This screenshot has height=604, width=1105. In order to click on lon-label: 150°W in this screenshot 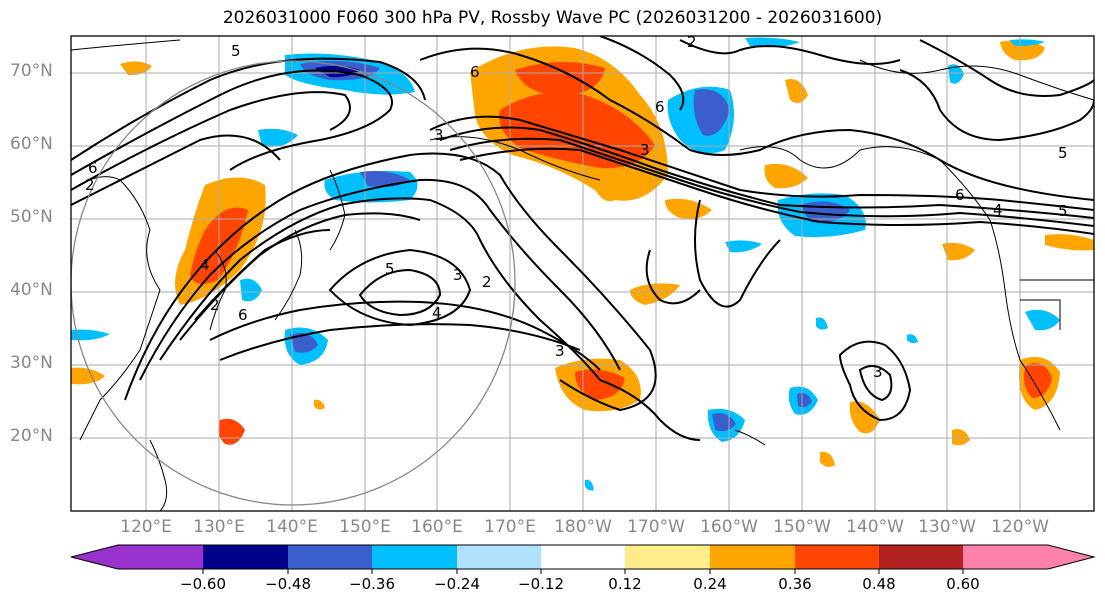, I will do `click(802, 527)`.